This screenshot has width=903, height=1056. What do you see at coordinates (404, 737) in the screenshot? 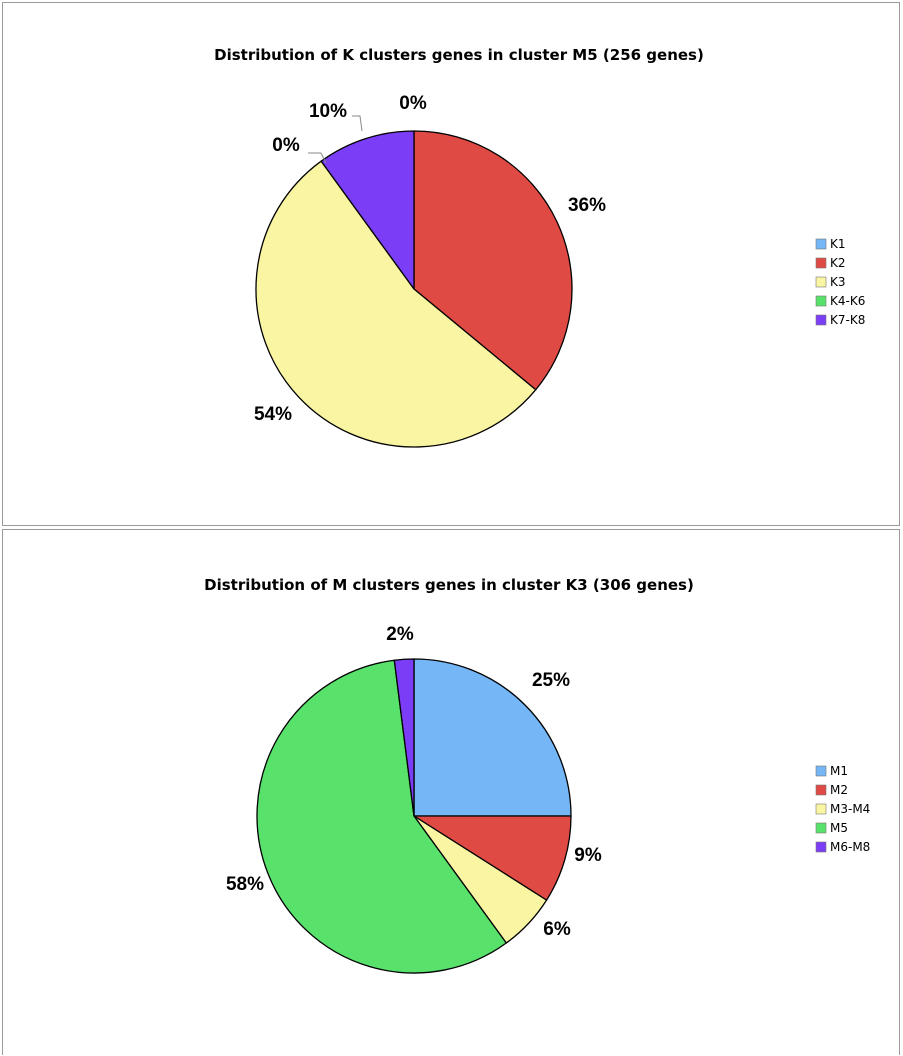
I see `pie-slice-m6-m8` at bounding box center [404, 737].